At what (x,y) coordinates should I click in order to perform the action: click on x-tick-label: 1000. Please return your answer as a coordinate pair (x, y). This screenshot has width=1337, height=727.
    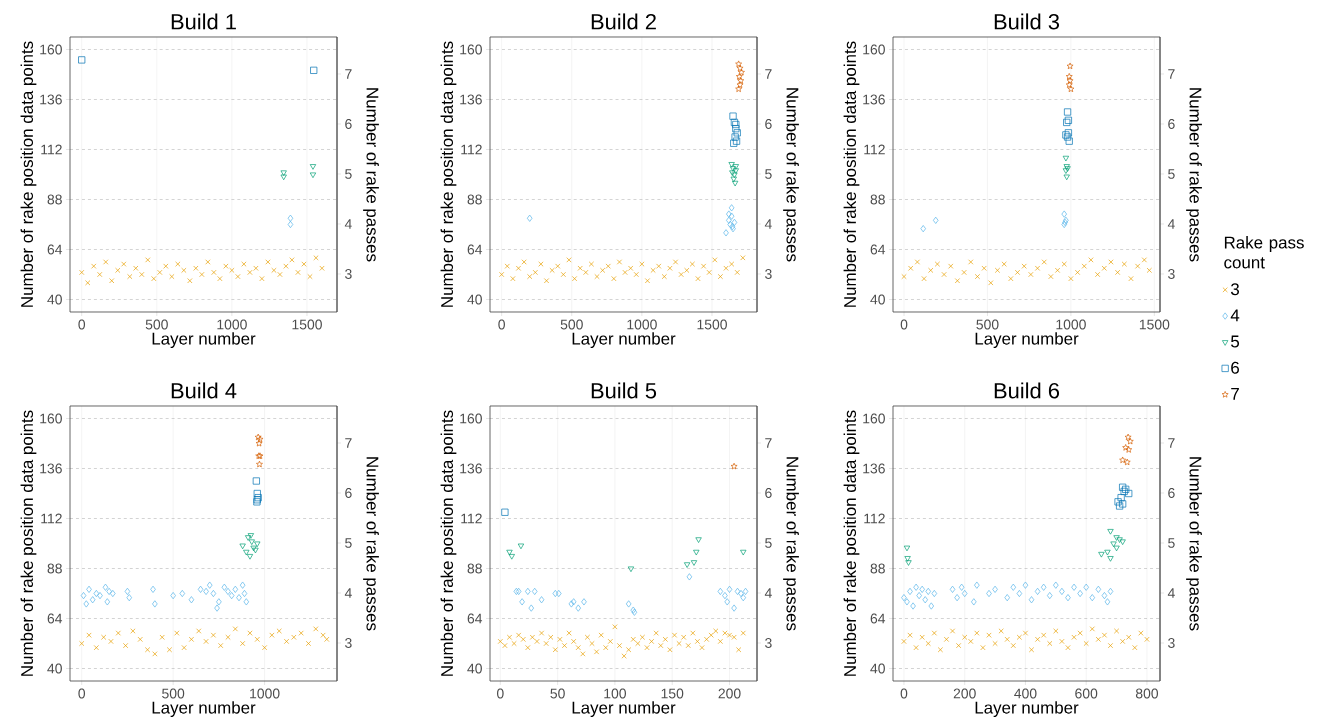
    Looking at the image, I should click on (642, 324).